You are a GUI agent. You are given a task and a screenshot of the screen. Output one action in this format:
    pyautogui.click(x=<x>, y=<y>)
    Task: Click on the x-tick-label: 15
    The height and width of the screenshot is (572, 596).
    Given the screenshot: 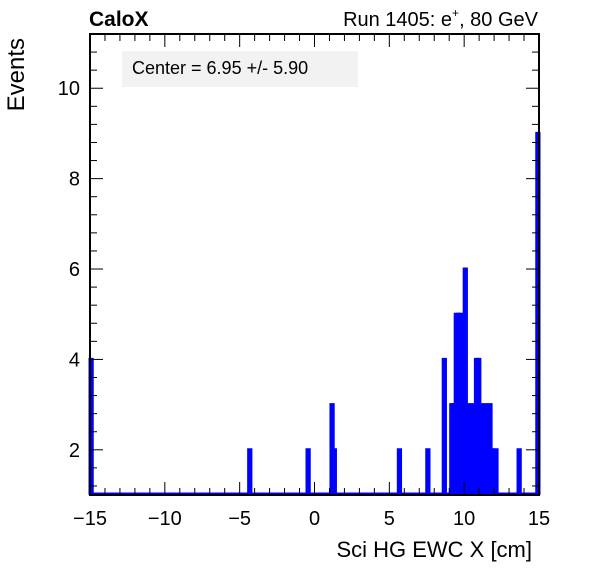 What is the action you would take?
    pyautogui.click(x=539, y=519)
    